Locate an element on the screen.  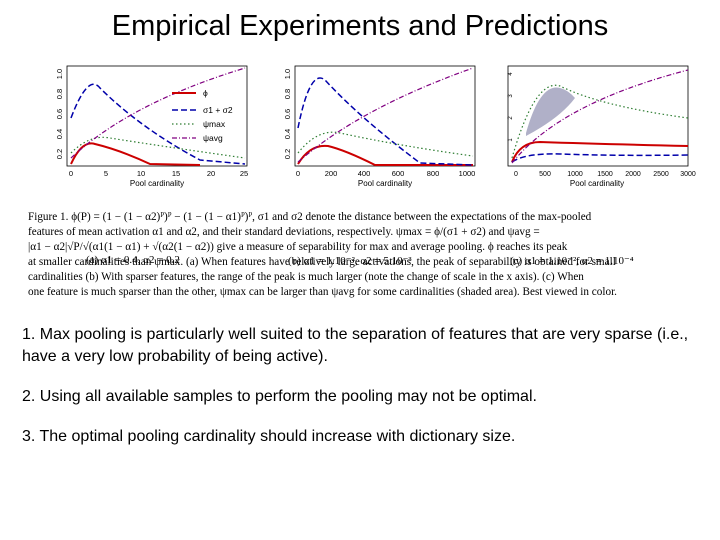
panel-b-caption: (b) α1 = 1.10⁻², α2 = 5.10⁻³ is located at coordinates (350, 261).